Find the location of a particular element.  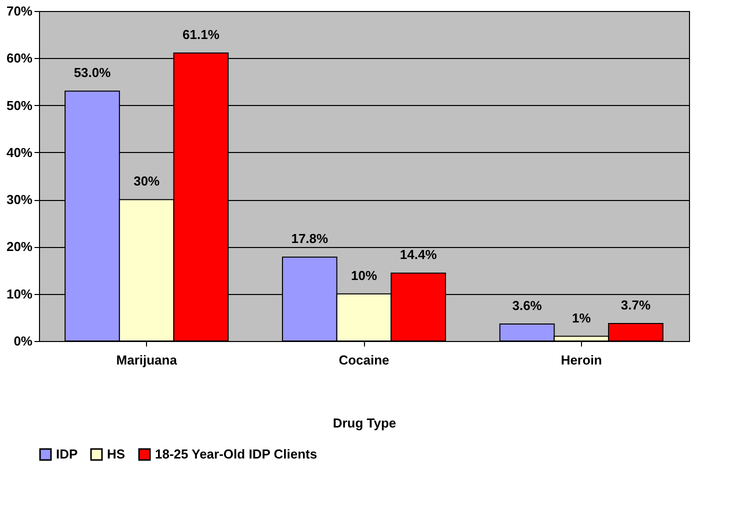

data-label: 61.1% is located at coordinates (201, 34).